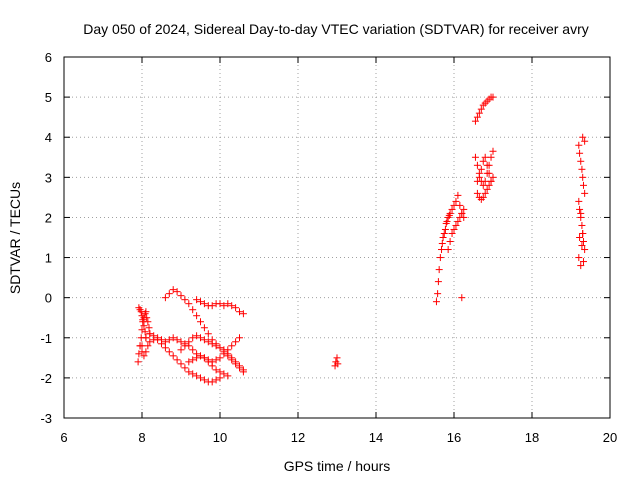 The height and width of the screenshot is (480, 640). What do you see at coordinates (532, 437) in the screenshot?
I see `x-tick-label: 18` at bounding box center [532, 437].